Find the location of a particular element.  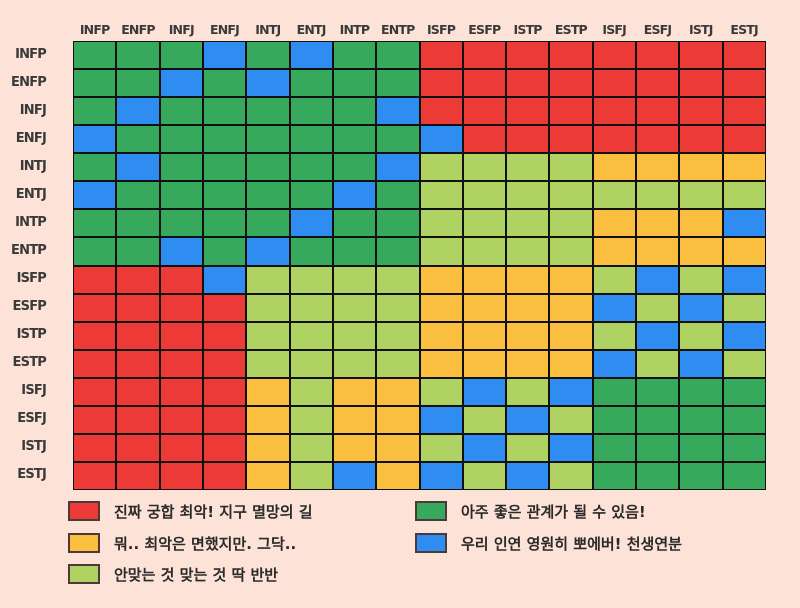

legend-item-worst: 진짜 궁합 최악! 지구 멸망의 길 is located at coordinates (190, 511).